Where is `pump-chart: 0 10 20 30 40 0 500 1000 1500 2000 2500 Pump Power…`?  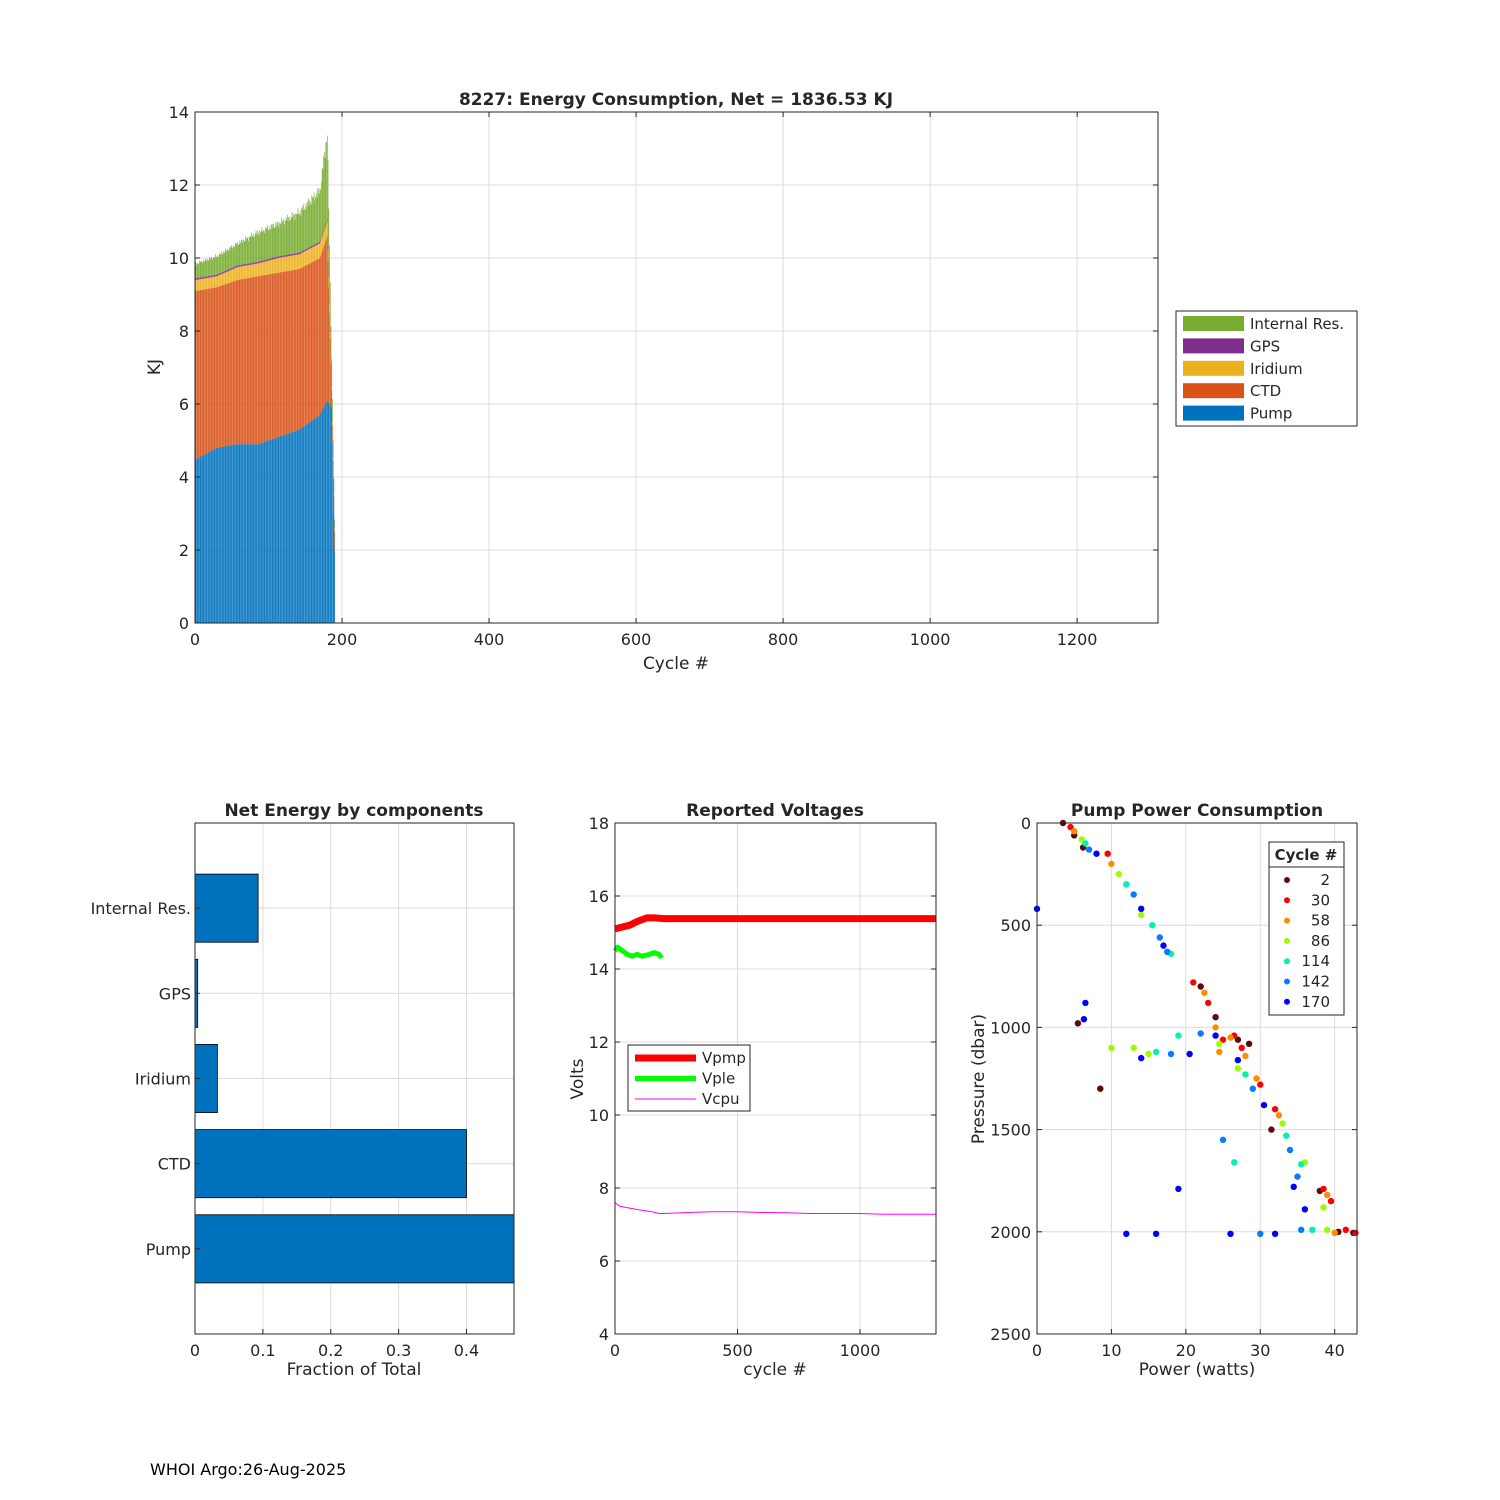
pump-chart: 0 10 20 30 40 0 500 1000 1500 2000 2500 Pump Power… is located at coordinates (1164, 1090).